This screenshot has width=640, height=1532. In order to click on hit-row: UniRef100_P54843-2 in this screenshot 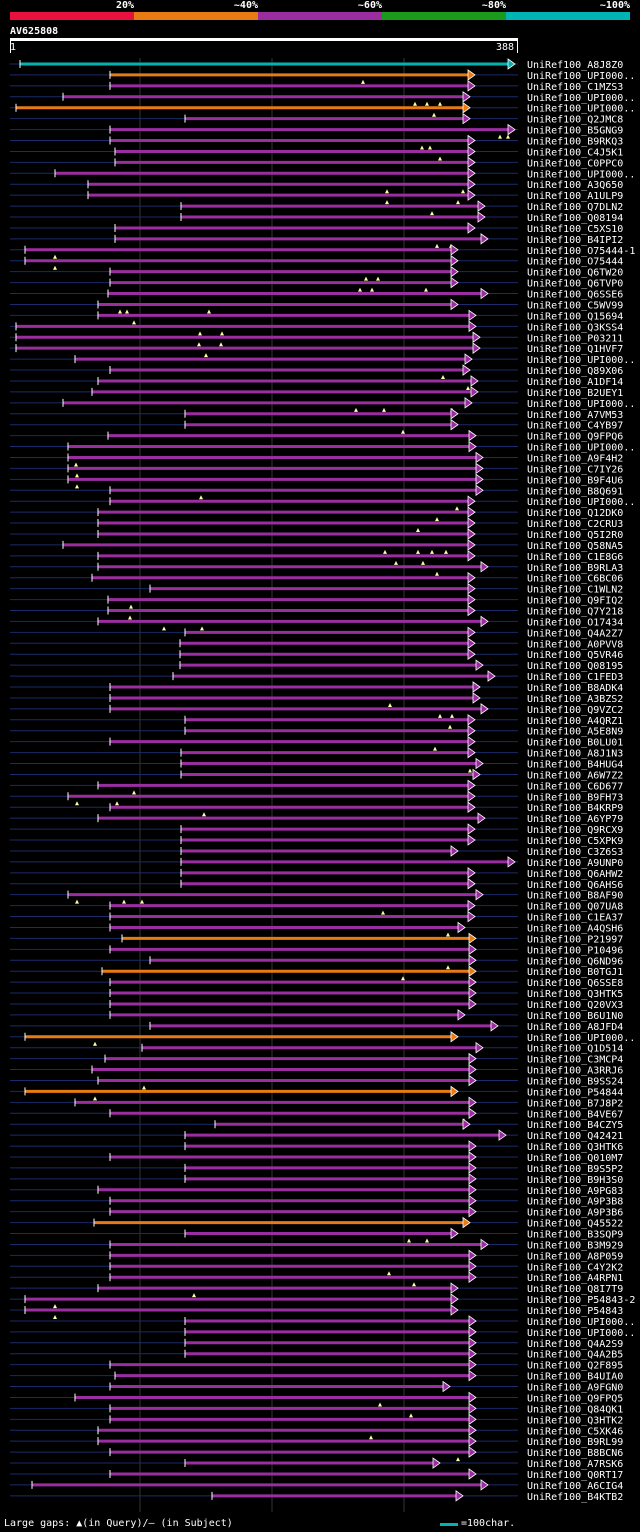, I will do `click(322, 1301)`.